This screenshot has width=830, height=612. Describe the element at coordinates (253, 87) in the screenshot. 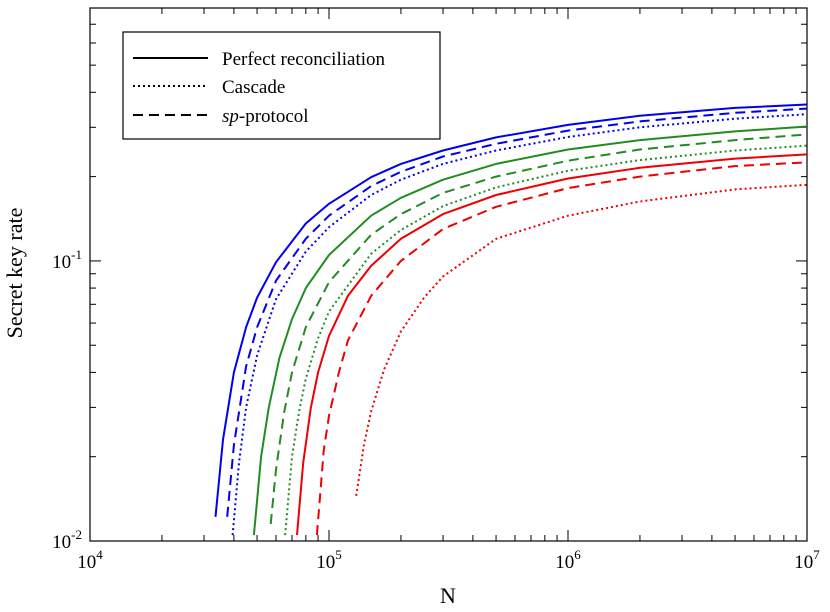

I see `legend-label-cascade: Cascade` at that location.